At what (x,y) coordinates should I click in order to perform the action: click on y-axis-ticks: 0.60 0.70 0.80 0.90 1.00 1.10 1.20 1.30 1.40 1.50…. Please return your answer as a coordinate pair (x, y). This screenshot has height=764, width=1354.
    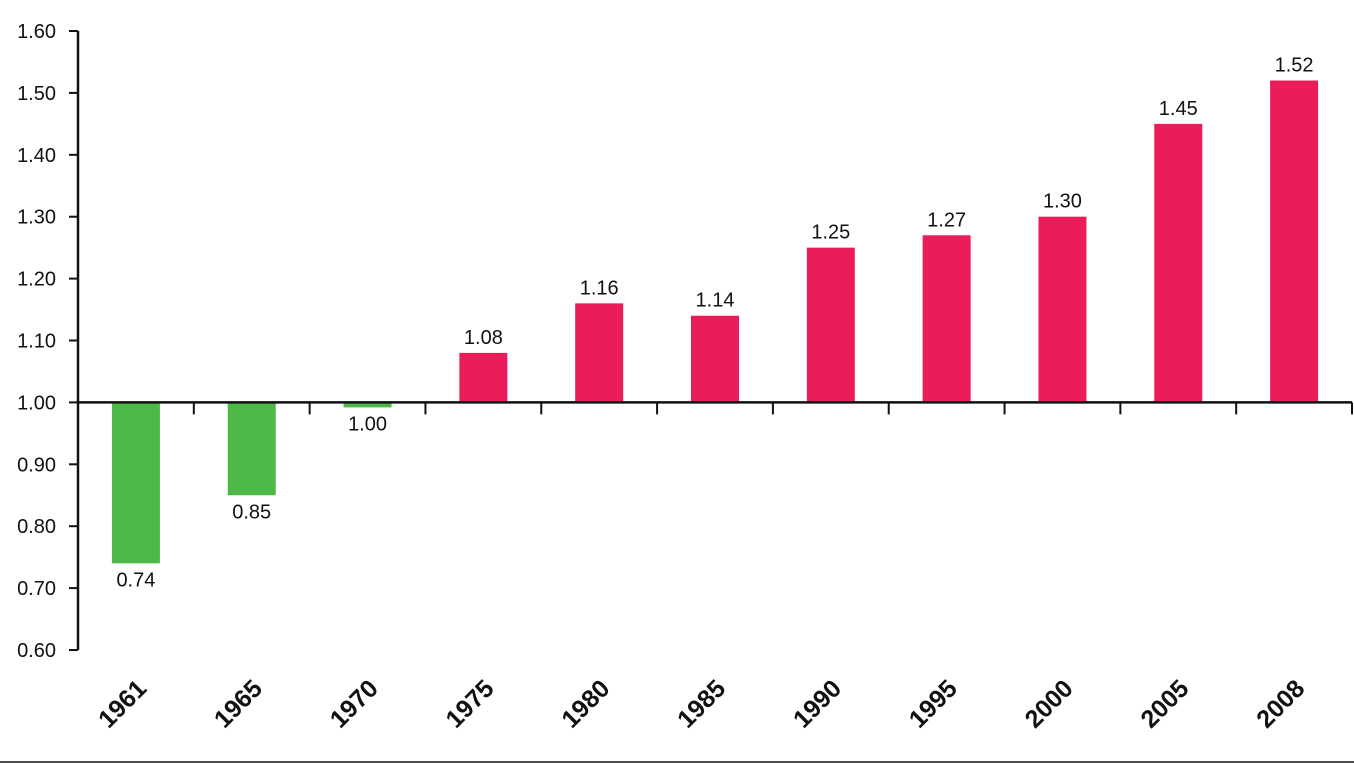
    Looking at the image, I should click on (47, 341).